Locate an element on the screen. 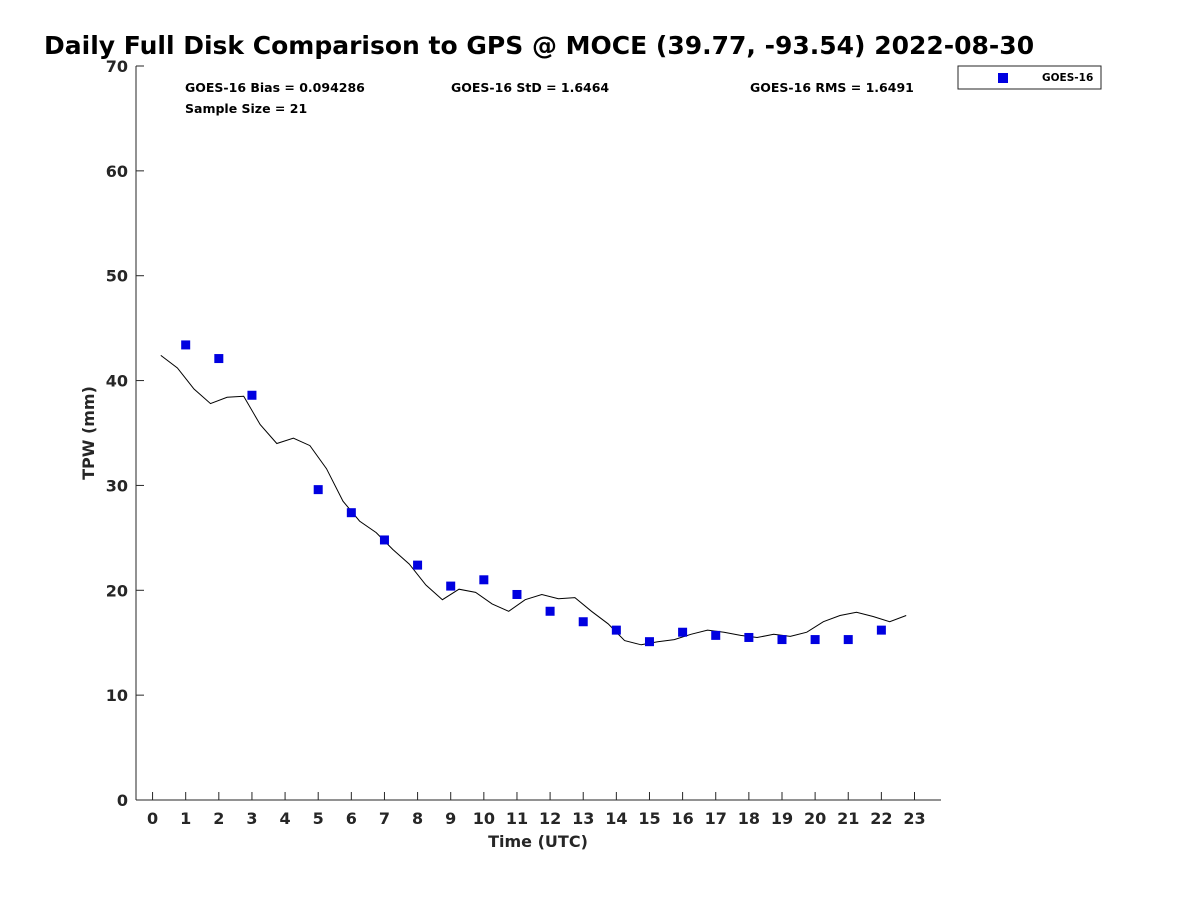  x-tick-label: 8 is located at coordinates (417, 818).